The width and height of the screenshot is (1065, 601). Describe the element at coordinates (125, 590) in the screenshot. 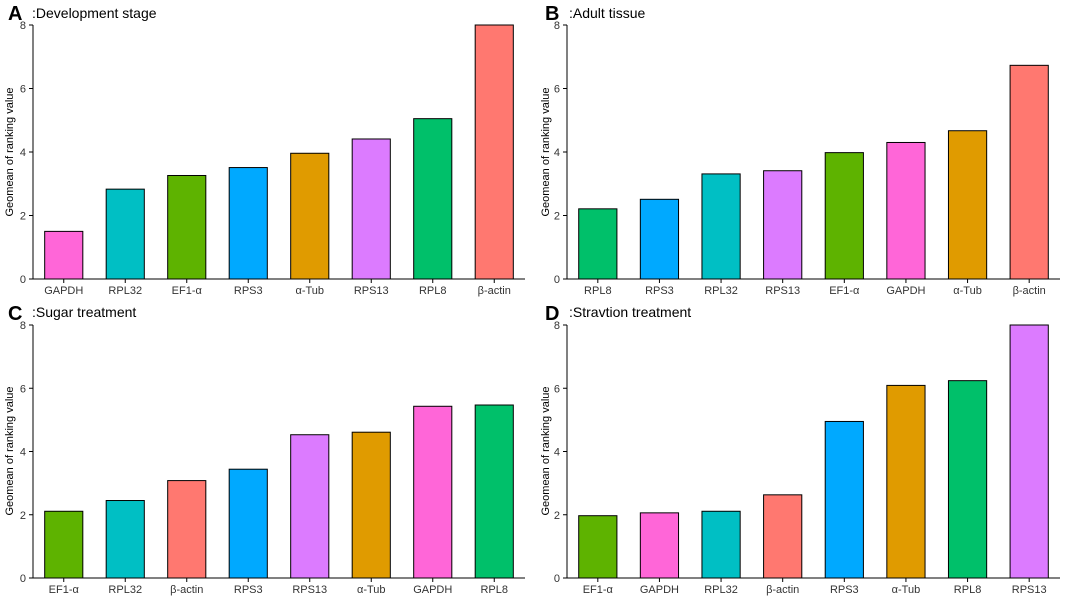

I see `x-tick-label-c: RPL32` at that location.